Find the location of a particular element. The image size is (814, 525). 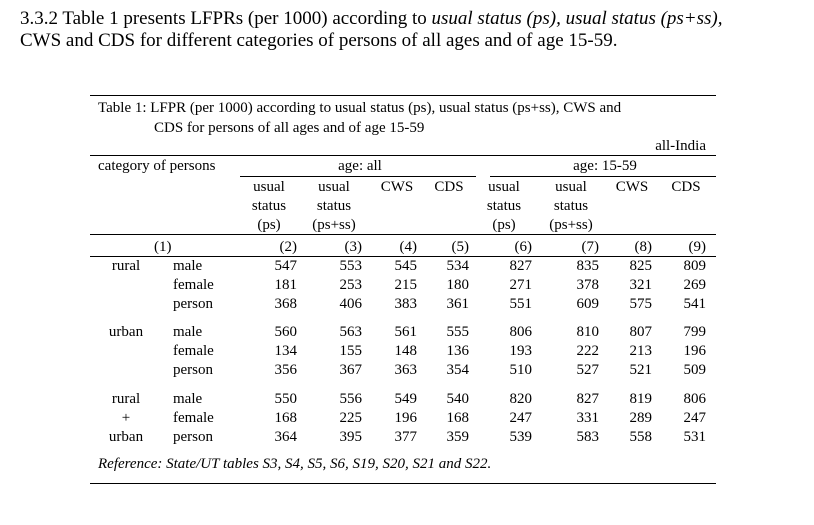

column-number-4: (4) is located at coordinates (408, 247).